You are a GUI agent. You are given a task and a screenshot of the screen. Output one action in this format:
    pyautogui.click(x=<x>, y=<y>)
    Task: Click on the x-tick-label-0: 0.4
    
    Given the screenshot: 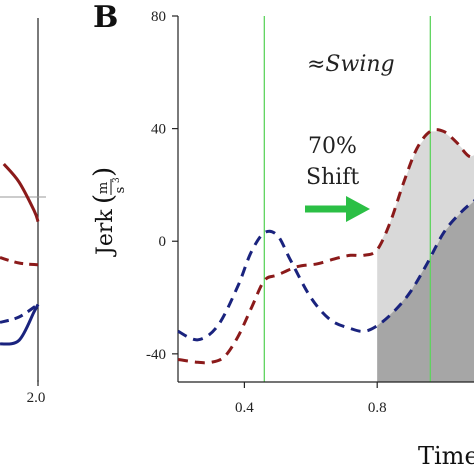 What is the action you would take?
    pyautogui.click(x=244, y=408)
    